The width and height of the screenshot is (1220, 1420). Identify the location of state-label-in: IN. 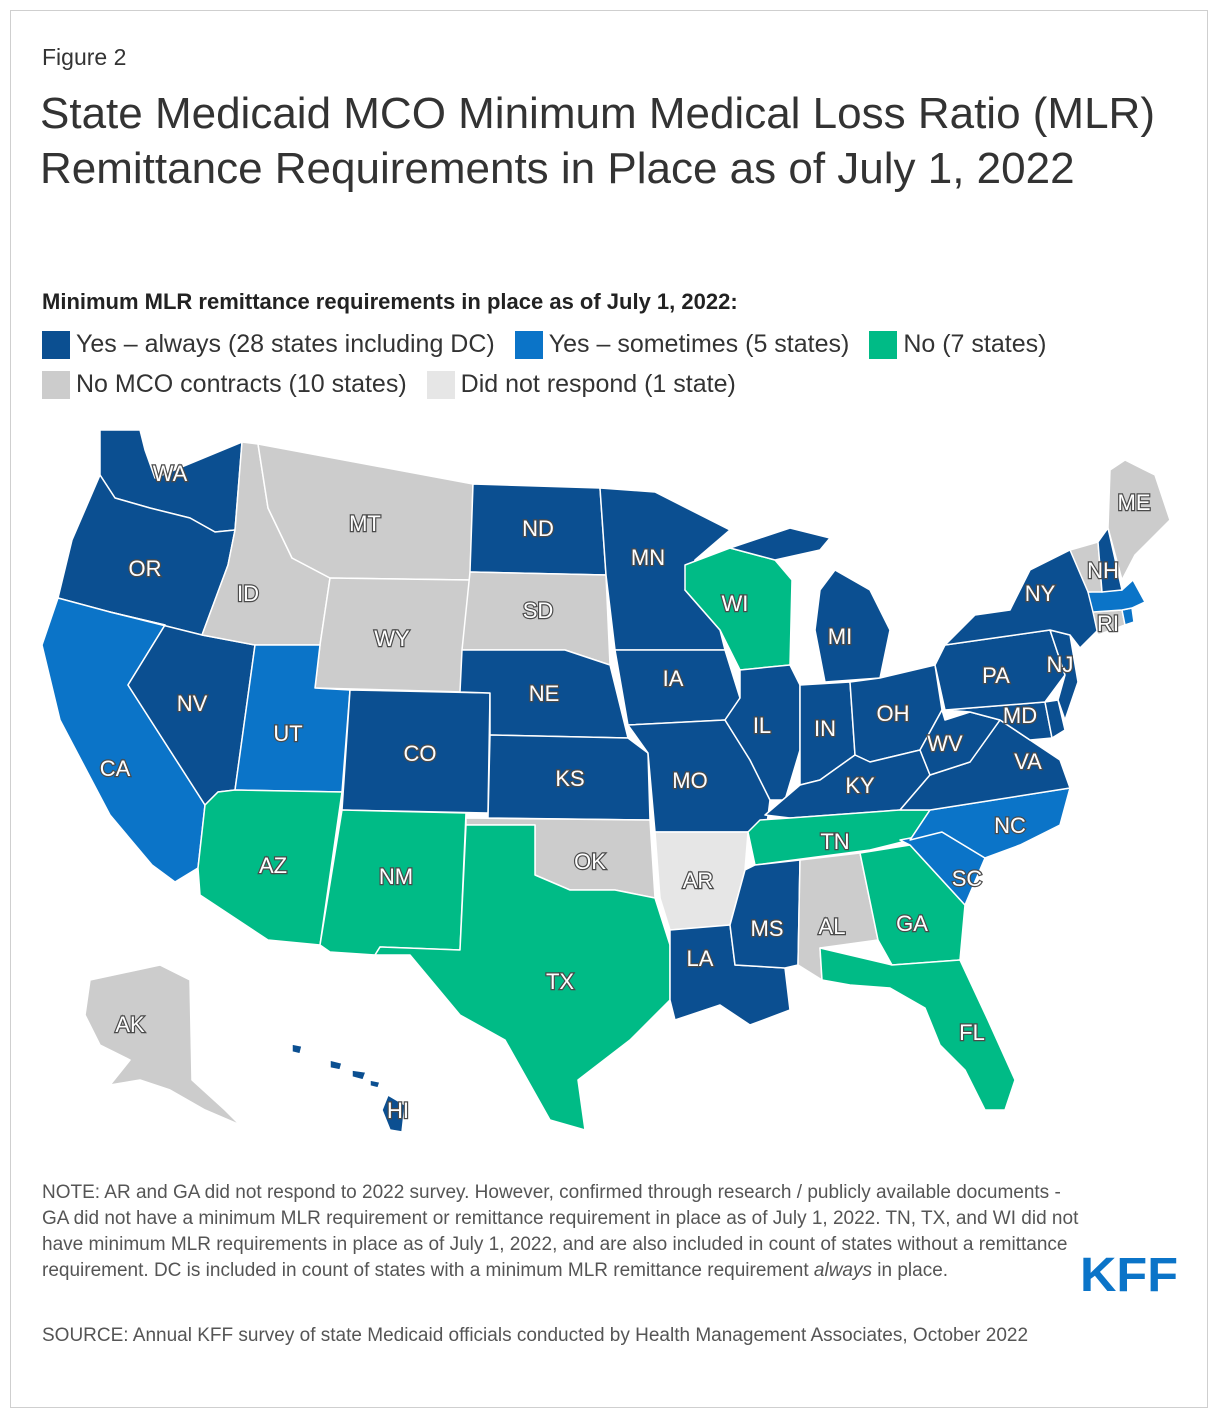
(825, 728).